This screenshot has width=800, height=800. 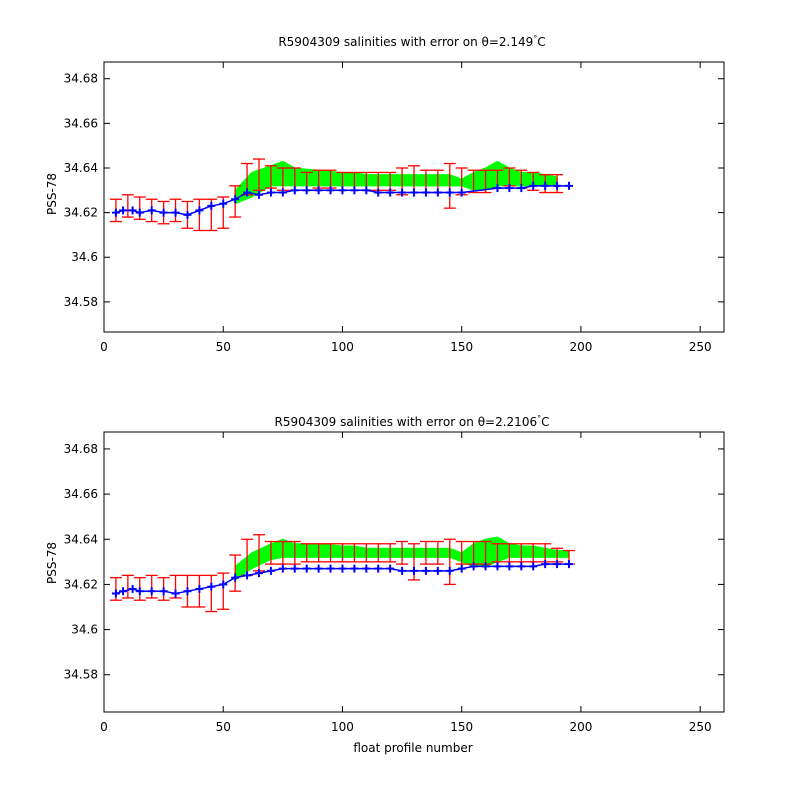 What do you see at coordinates (81, 213) in the screenshot?
I see `chart-top-ytick-label: 34.62` at bounding box center [81, 213].